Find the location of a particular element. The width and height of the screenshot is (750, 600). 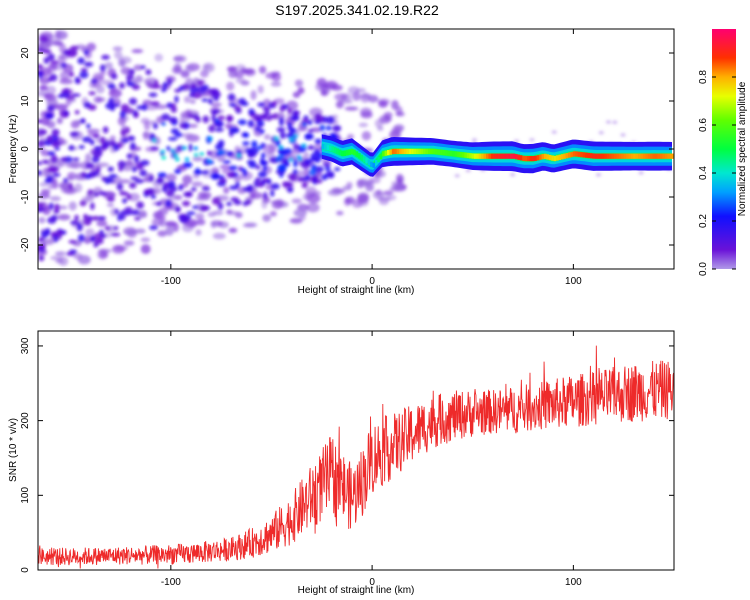

x-tick-label: -100 is located at coordinates (171, 582).